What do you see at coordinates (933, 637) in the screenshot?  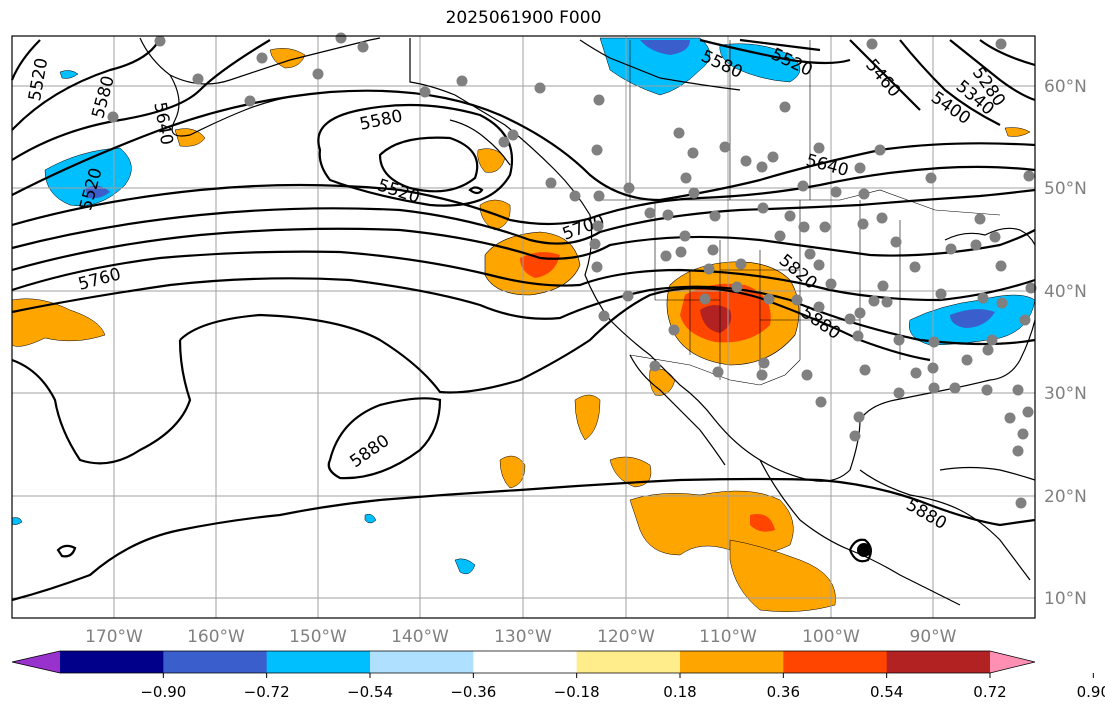 I see `lon-label: 90°W` at bounding box center [933, 637].